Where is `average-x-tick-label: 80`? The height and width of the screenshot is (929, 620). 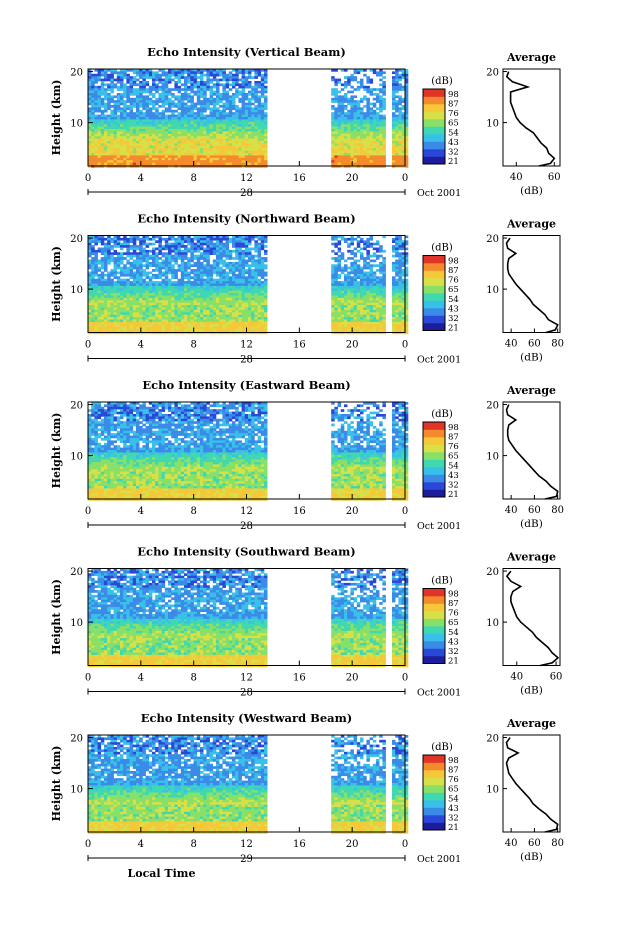
average-x-tick-label: 80 is located at coordinates (557, 344).